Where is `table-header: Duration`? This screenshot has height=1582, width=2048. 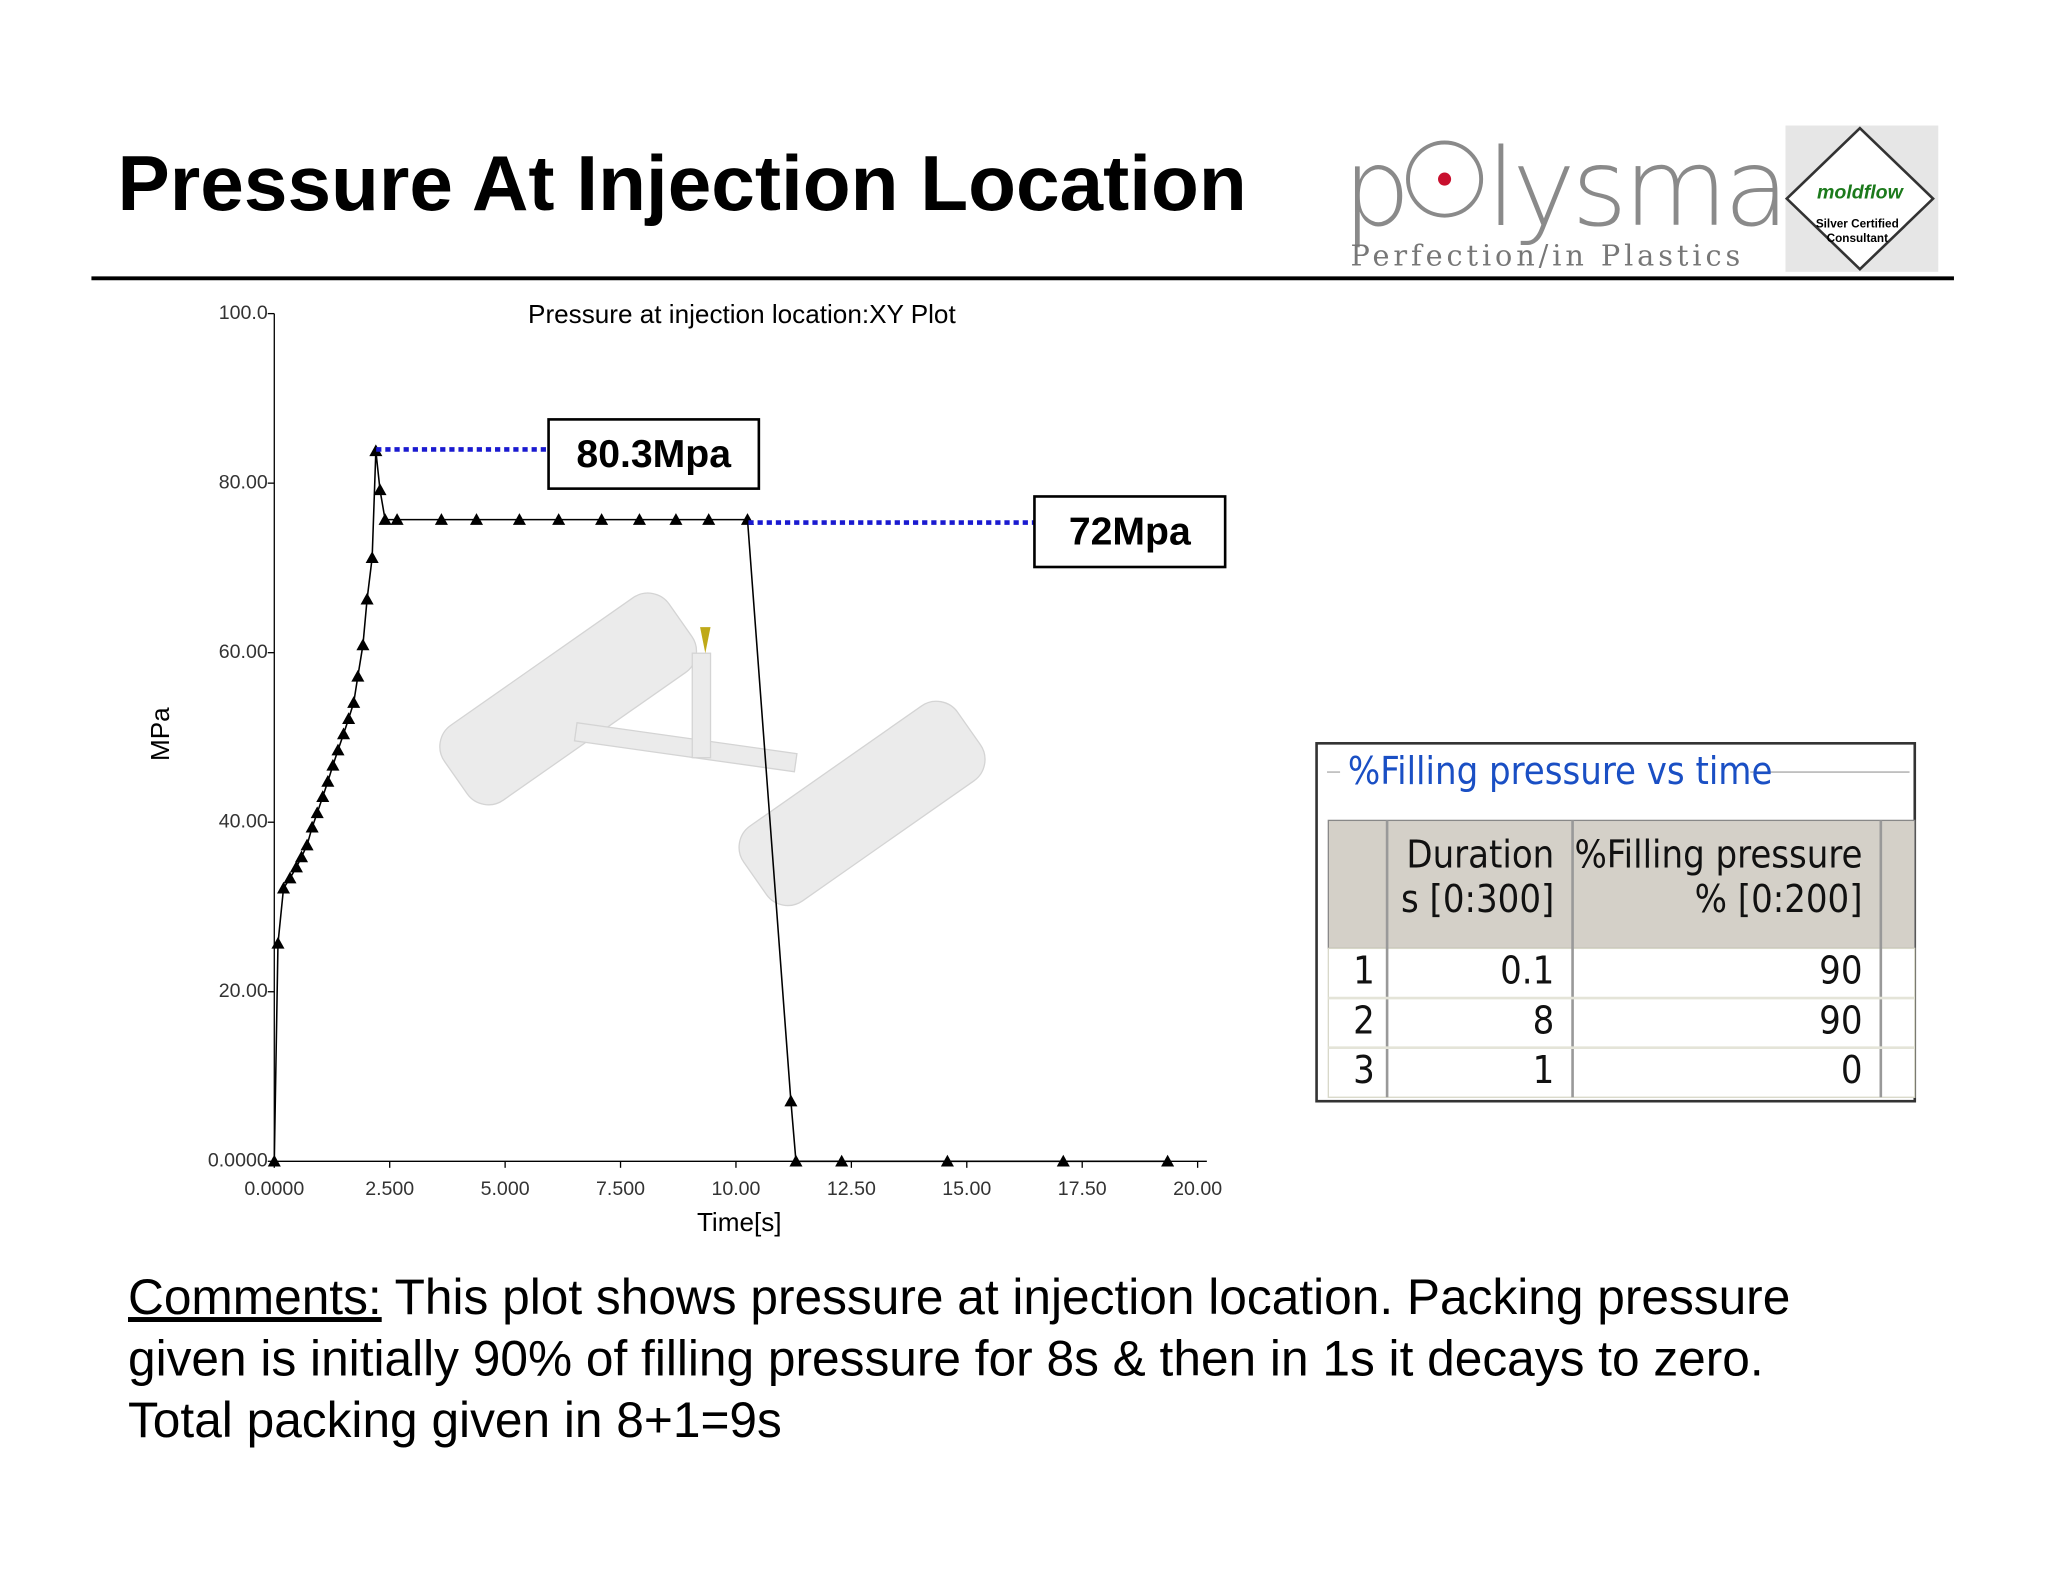
table-header: Duration is located at coordinates (1480, 854).